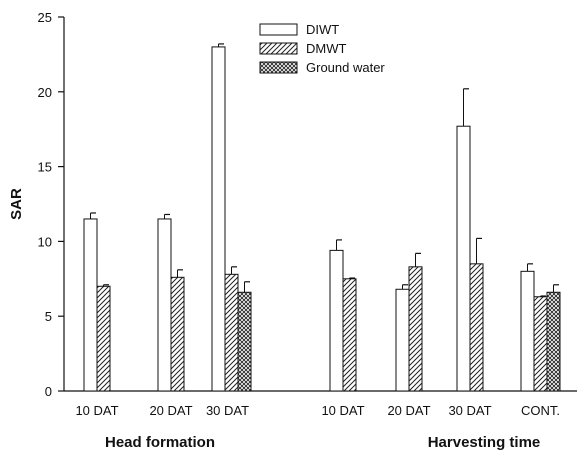  I want to click on y-tick-label: 10, so click(45, 241).